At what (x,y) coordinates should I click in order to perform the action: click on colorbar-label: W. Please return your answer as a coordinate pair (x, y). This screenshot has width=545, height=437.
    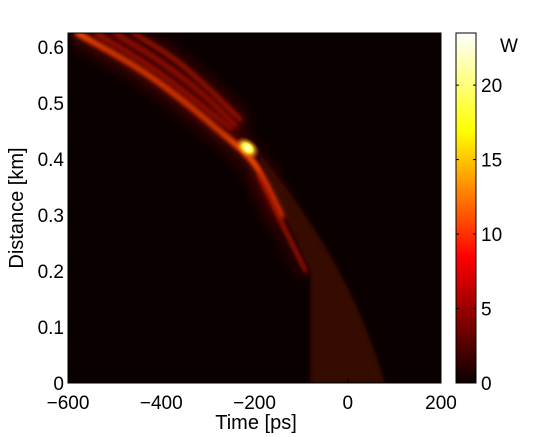
    Looking at the image, I should click on (509, 46).